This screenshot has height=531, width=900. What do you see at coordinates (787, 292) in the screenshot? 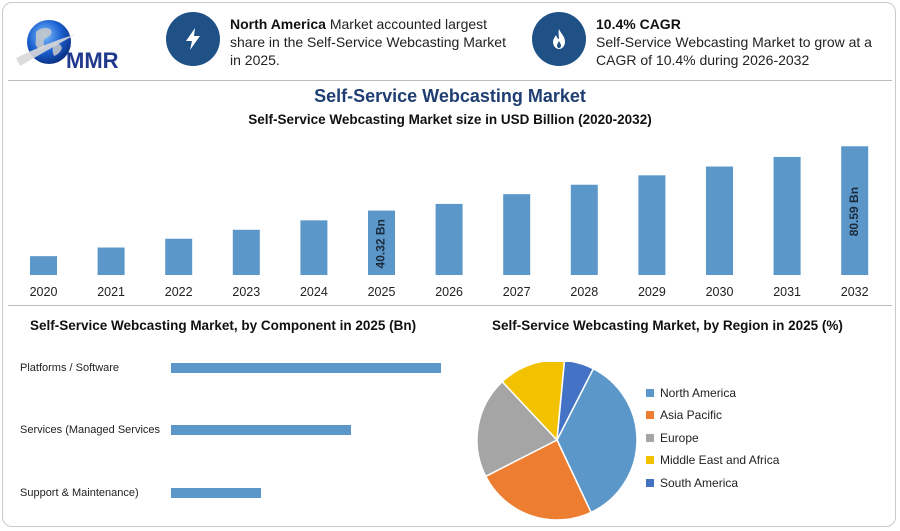
I see `x-tick-label: 2031` at bounding box center [787, 292].